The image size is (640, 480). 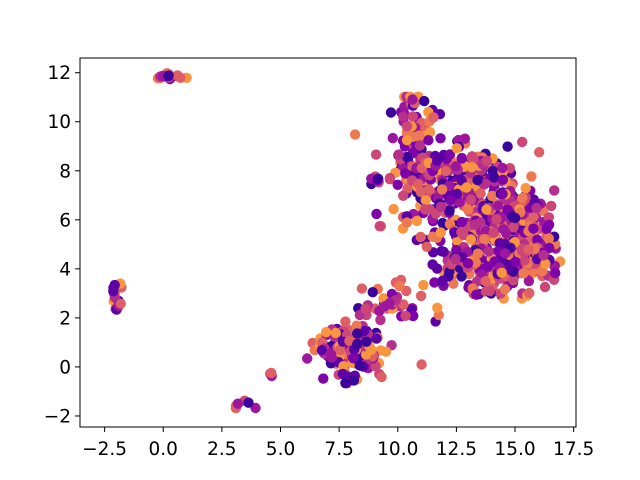 I want to click on y-tick-label: 4, so click(x=65, y=269).